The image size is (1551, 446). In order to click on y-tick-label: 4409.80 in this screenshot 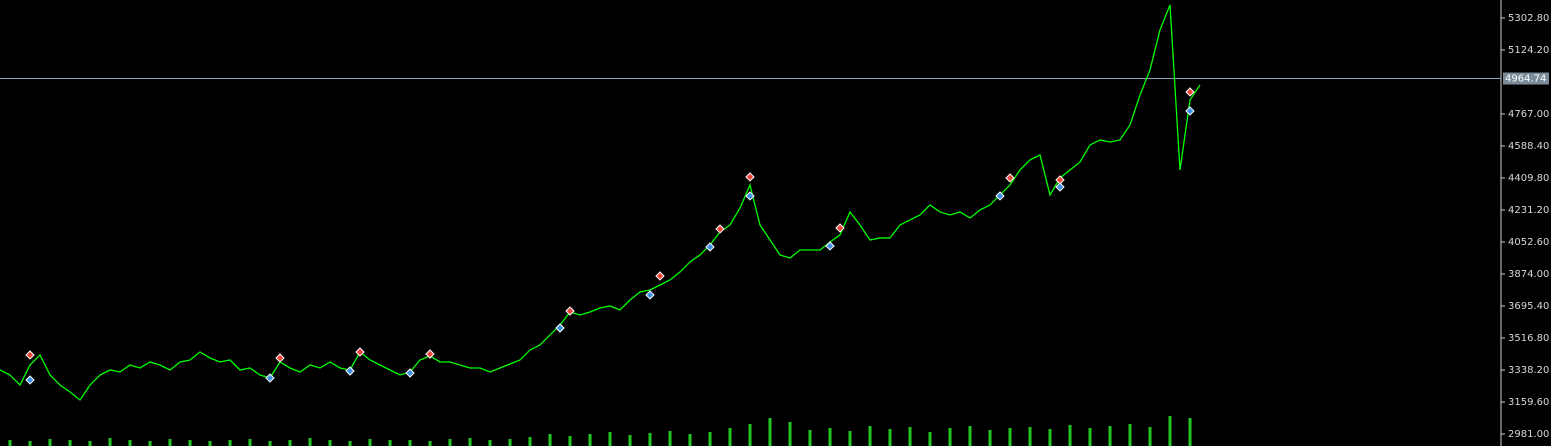, I will do `click(1528, 178)`.